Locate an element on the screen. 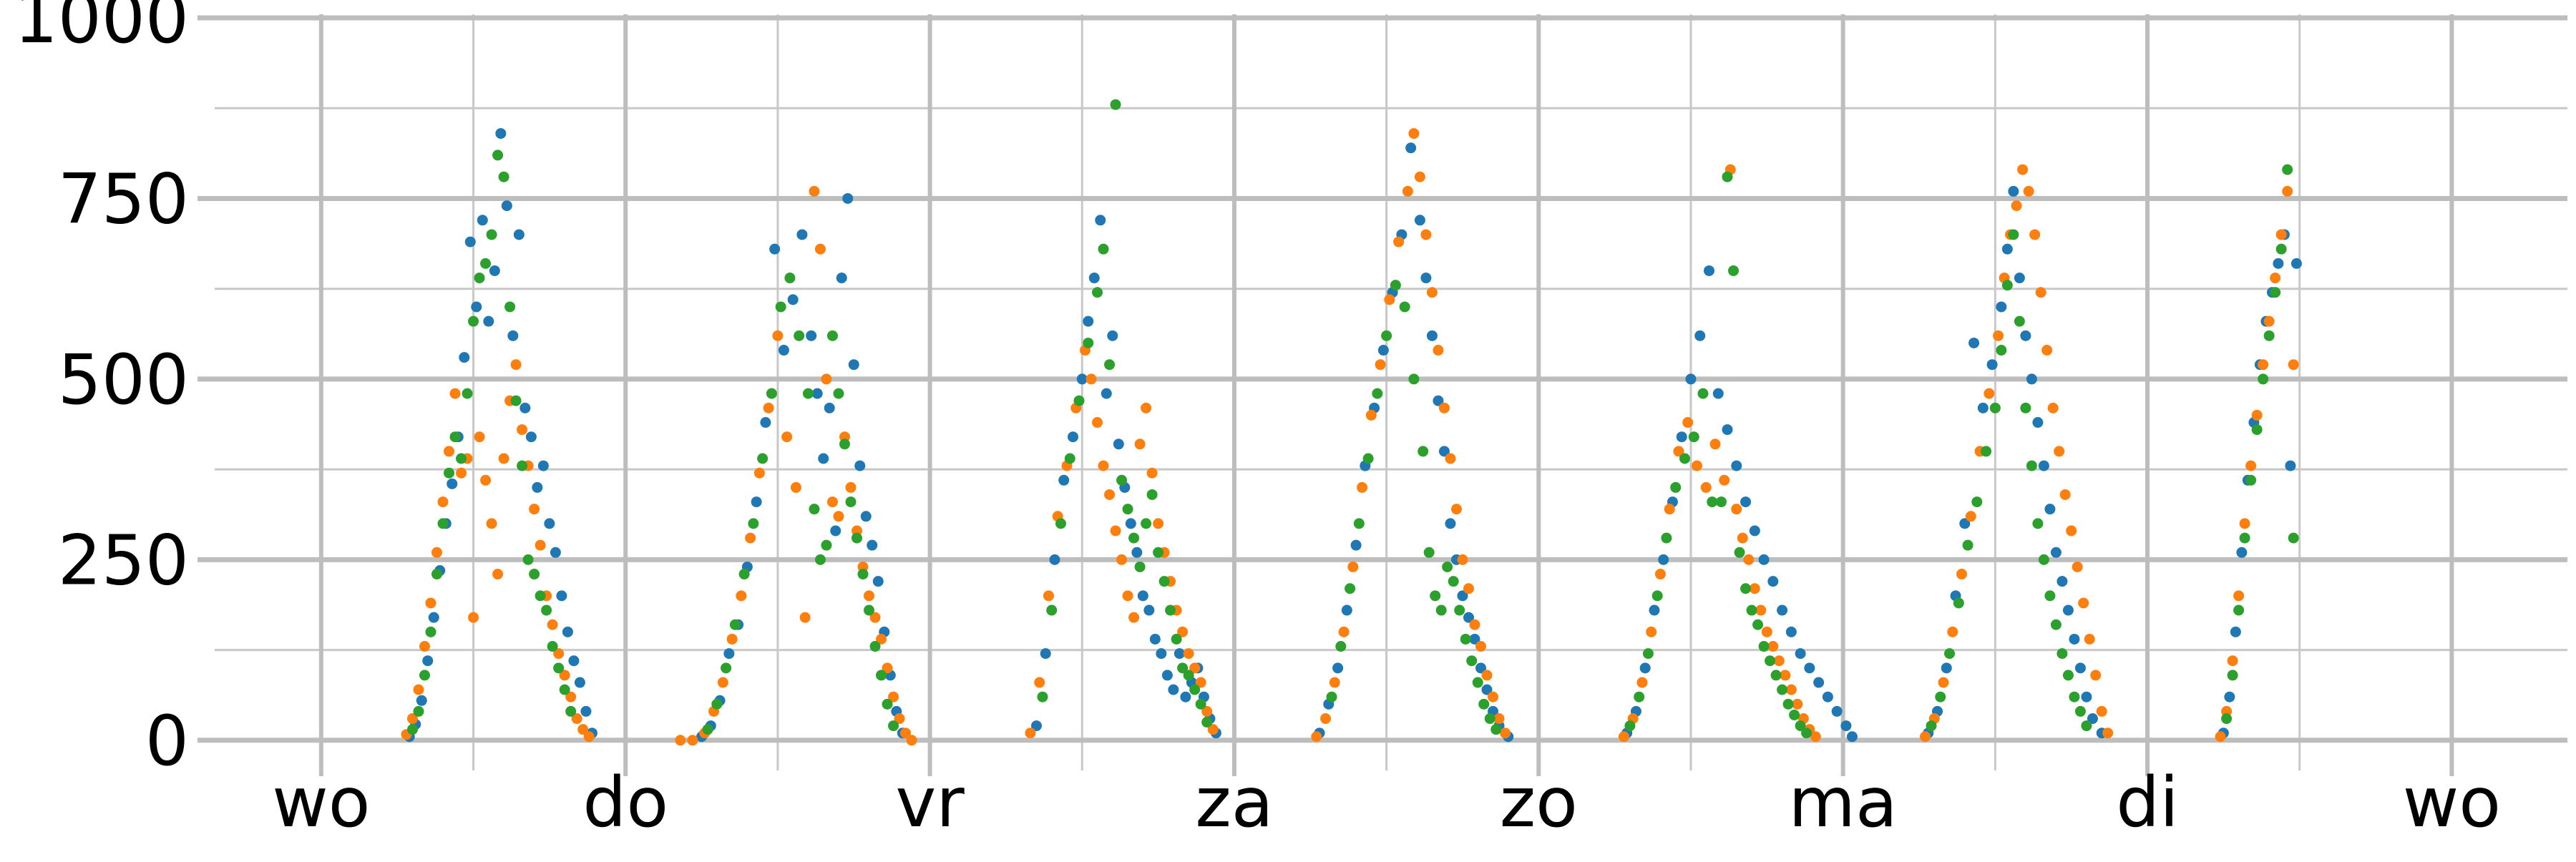 This screenshot has height=862, width=2576. x-tick-label: zo is located at coordinates (1539, 803).